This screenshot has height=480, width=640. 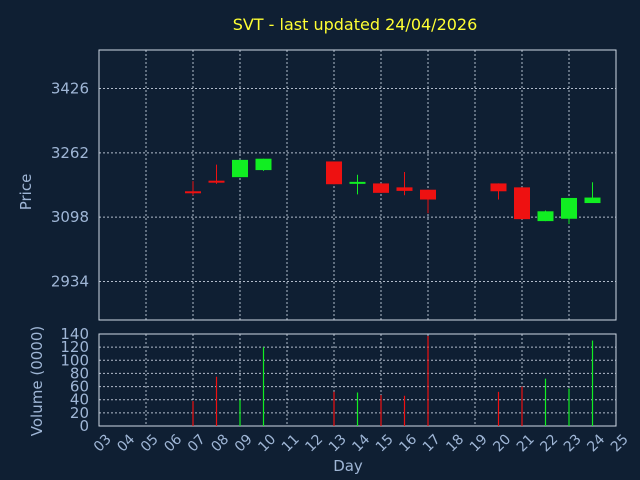 What do you see at coordinates (79, 413) in the screenshot?
I see `volume-tick-label: 20` at bounding box center [79, 413].